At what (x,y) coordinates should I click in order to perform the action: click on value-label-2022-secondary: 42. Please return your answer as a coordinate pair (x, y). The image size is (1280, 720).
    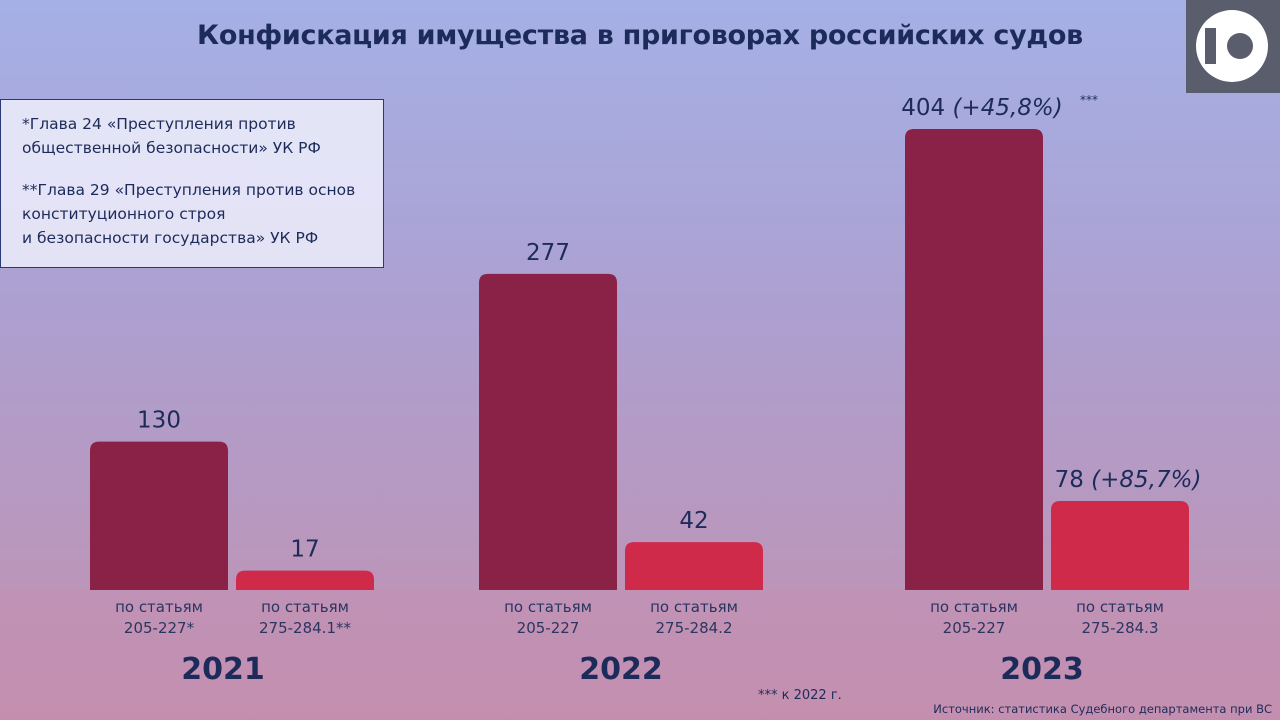
    Looking at the image, I should click on (693, 521).